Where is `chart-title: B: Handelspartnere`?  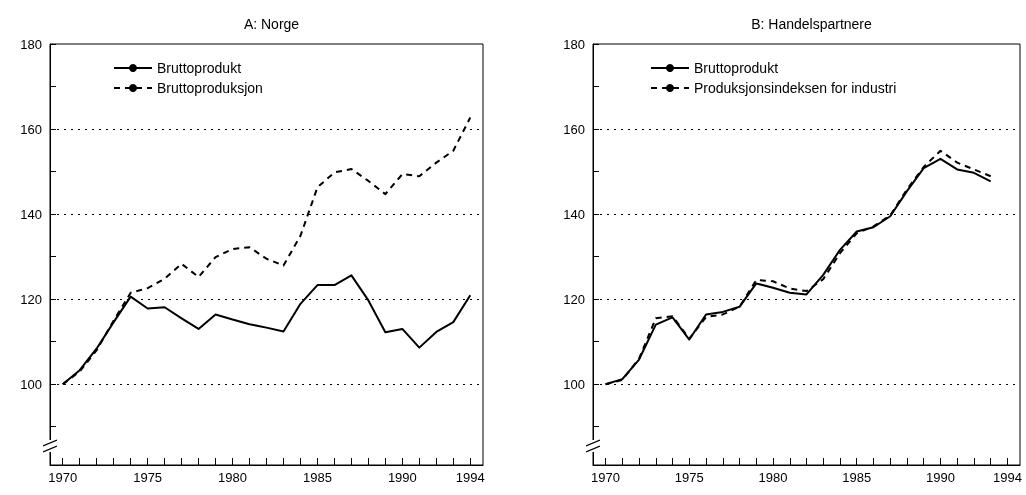
chart-title: B: Handelspartnere is located at coordinates (812, 24).